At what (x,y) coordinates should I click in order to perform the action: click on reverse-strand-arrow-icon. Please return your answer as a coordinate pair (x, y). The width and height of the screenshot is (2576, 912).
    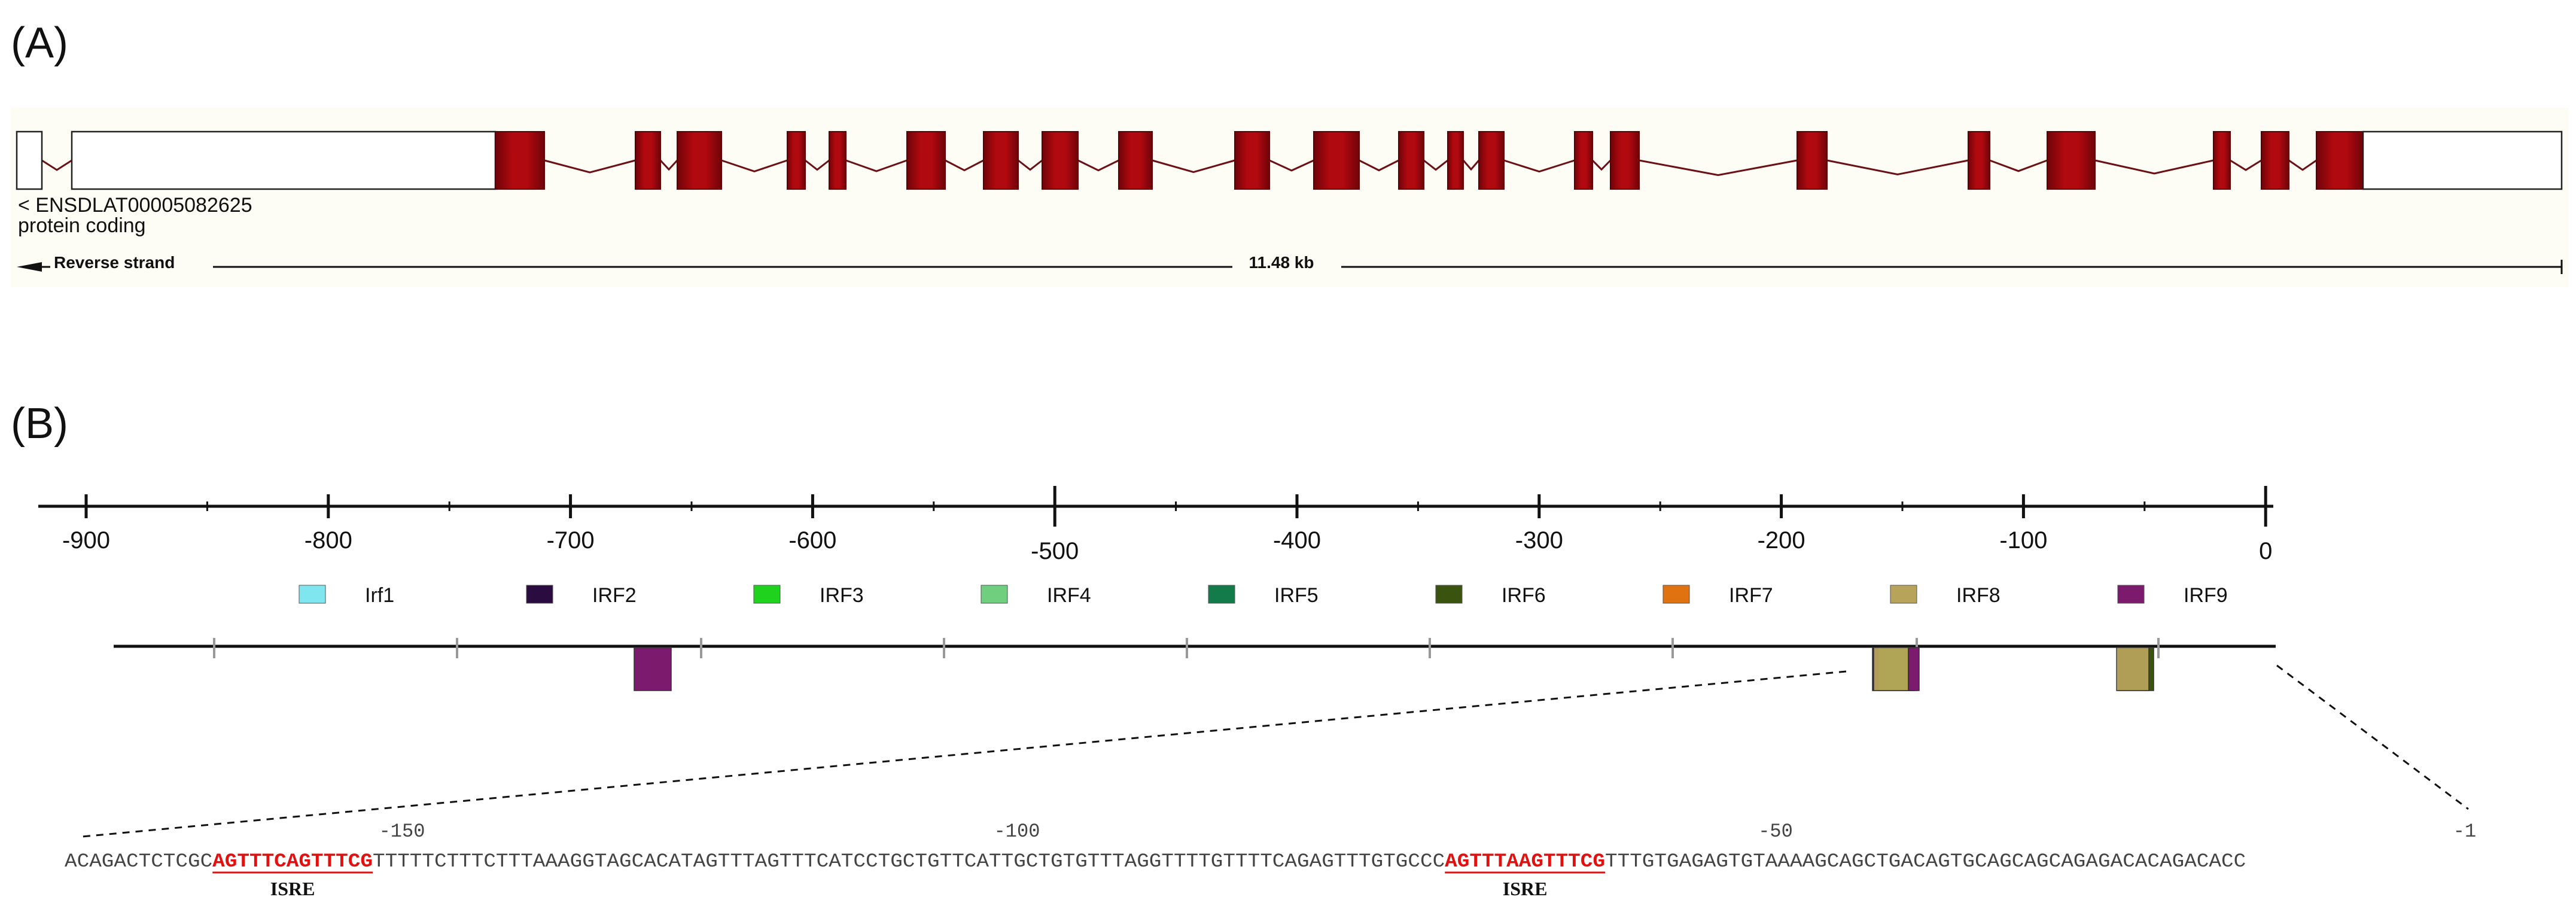
    Looking at the image, I should click on (29, 267).